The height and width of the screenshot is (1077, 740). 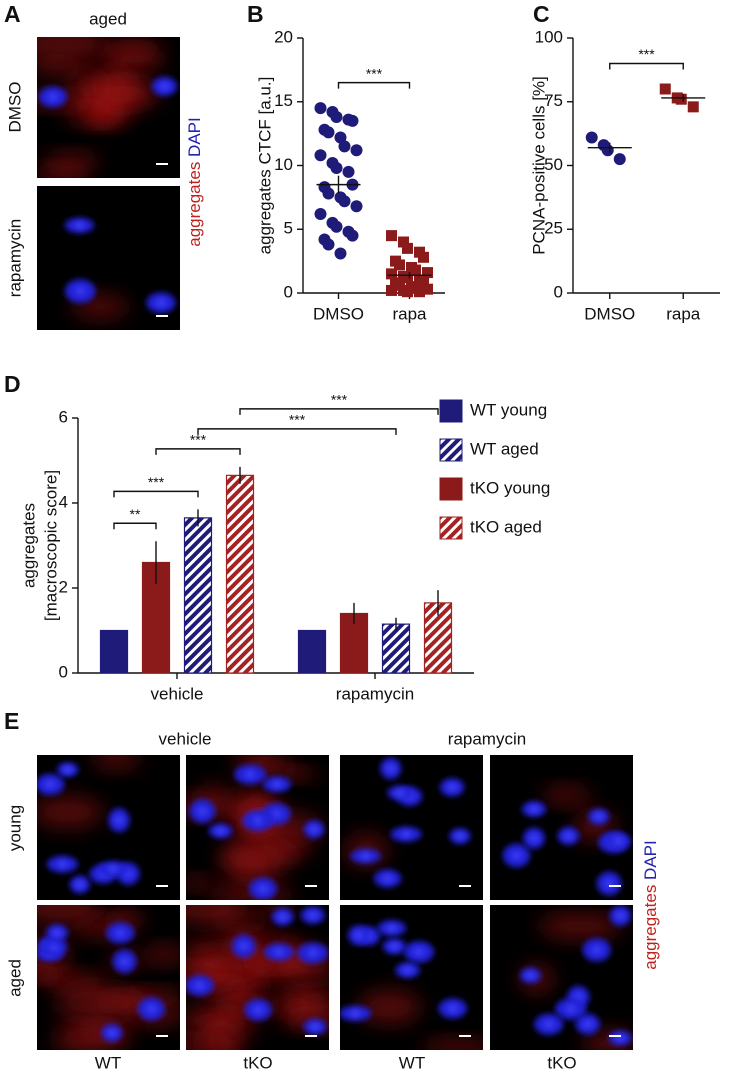 I want to click on y-tick-label: 0, so click(x=63, y=671).